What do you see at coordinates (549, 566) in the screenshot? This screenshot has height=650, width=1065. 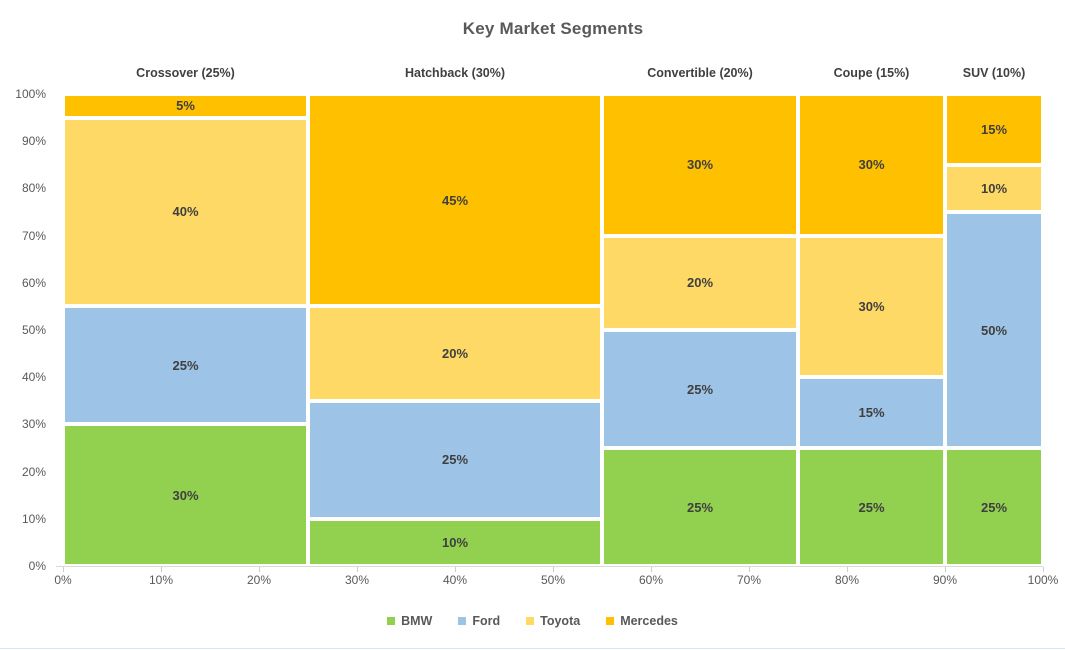 I see `x-axis-line` at bounding box center [549, 566].